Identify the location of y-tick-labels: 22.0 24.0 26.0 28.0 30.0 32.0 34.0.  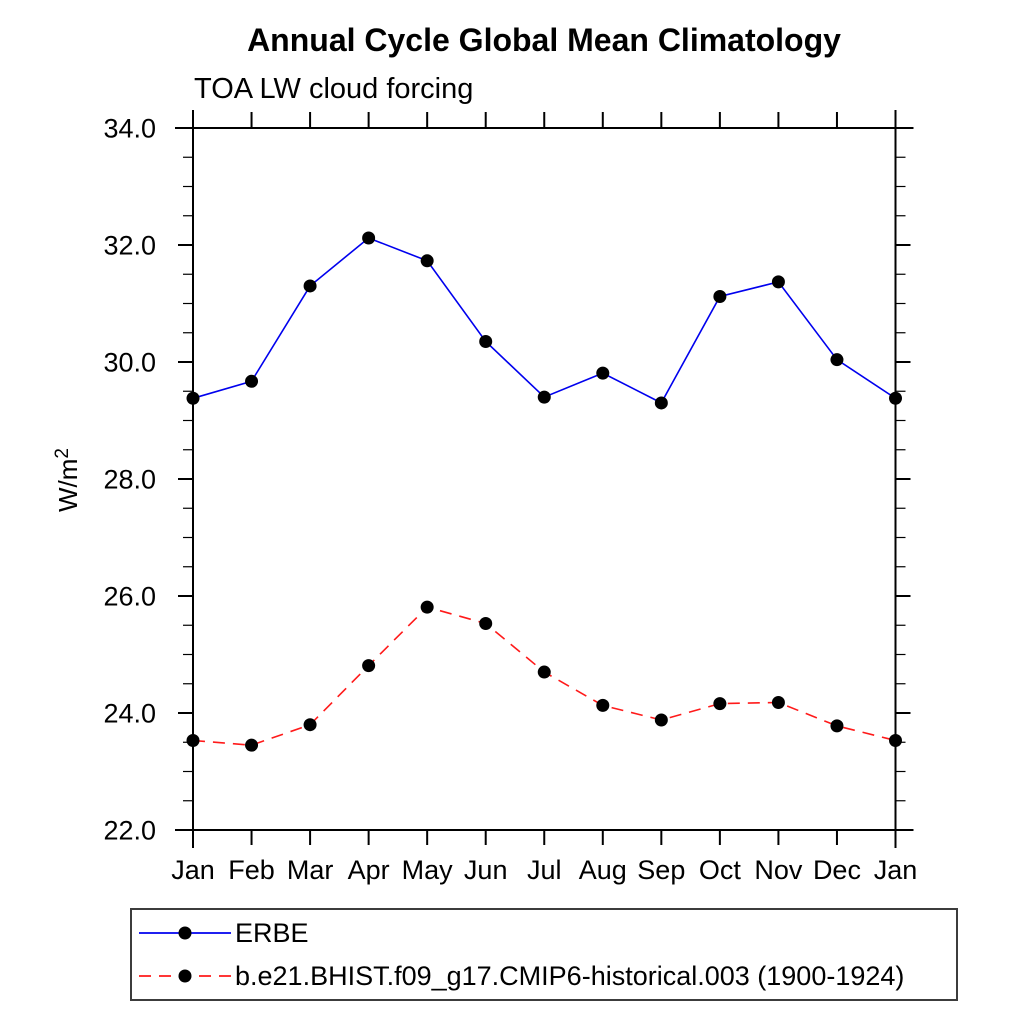
(129, 479).